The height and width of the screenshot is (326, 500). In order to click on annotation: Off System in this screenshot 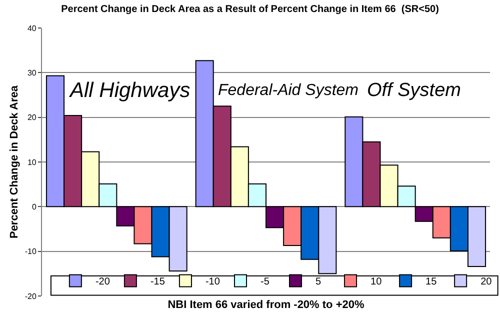, I will do `click(414, 90)`.